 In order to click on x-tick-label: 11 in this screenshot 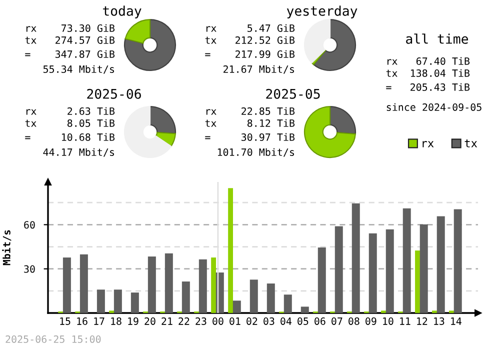, I will do `click(405, 321)`.